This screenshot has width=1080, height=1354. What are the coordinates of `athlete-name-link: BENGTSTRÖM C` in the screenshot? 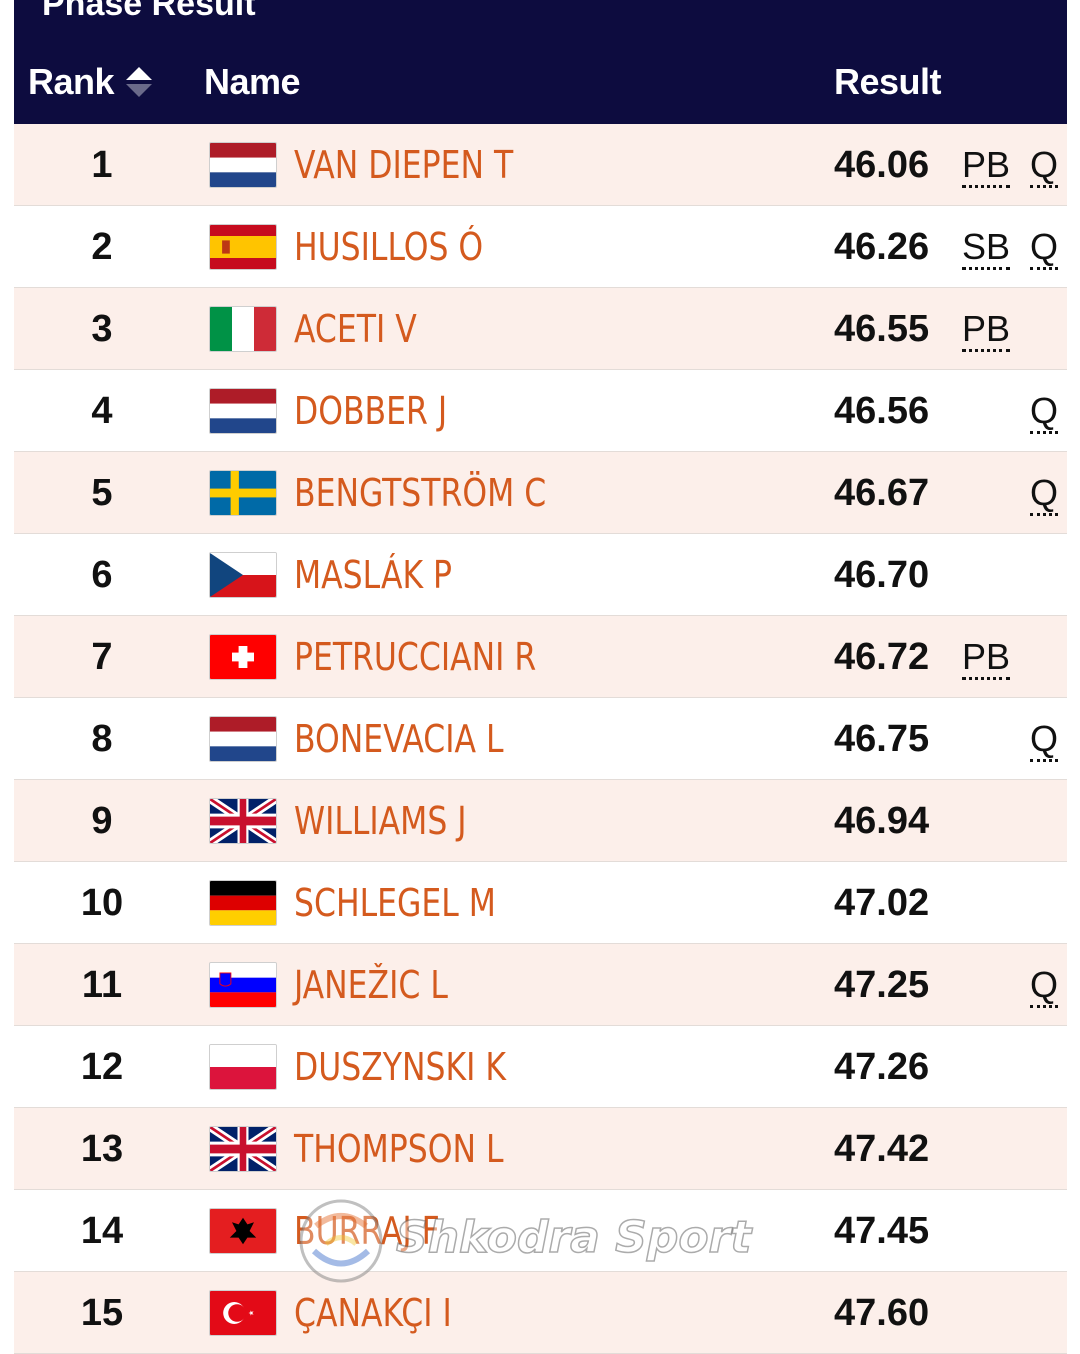 It's located at (420, 493).